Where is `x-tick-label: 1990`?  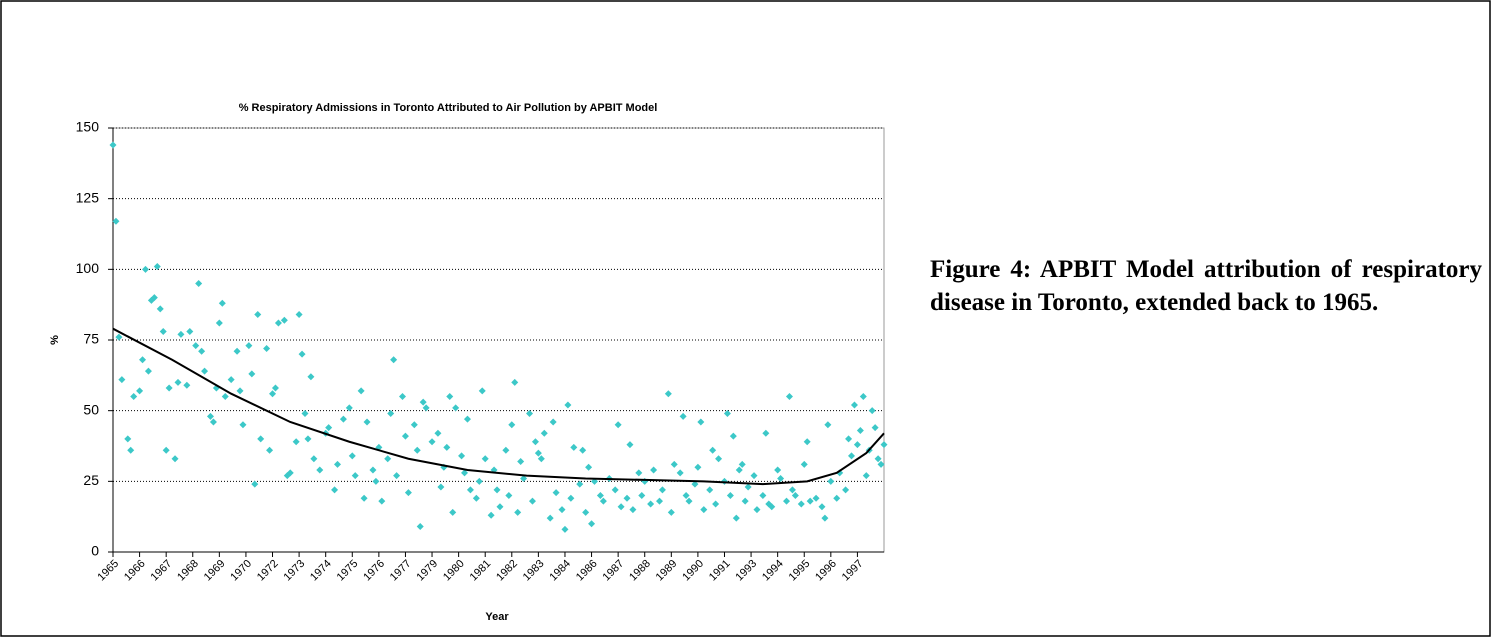
x-tick-label: 1990 is located at coordinates (693, 571).